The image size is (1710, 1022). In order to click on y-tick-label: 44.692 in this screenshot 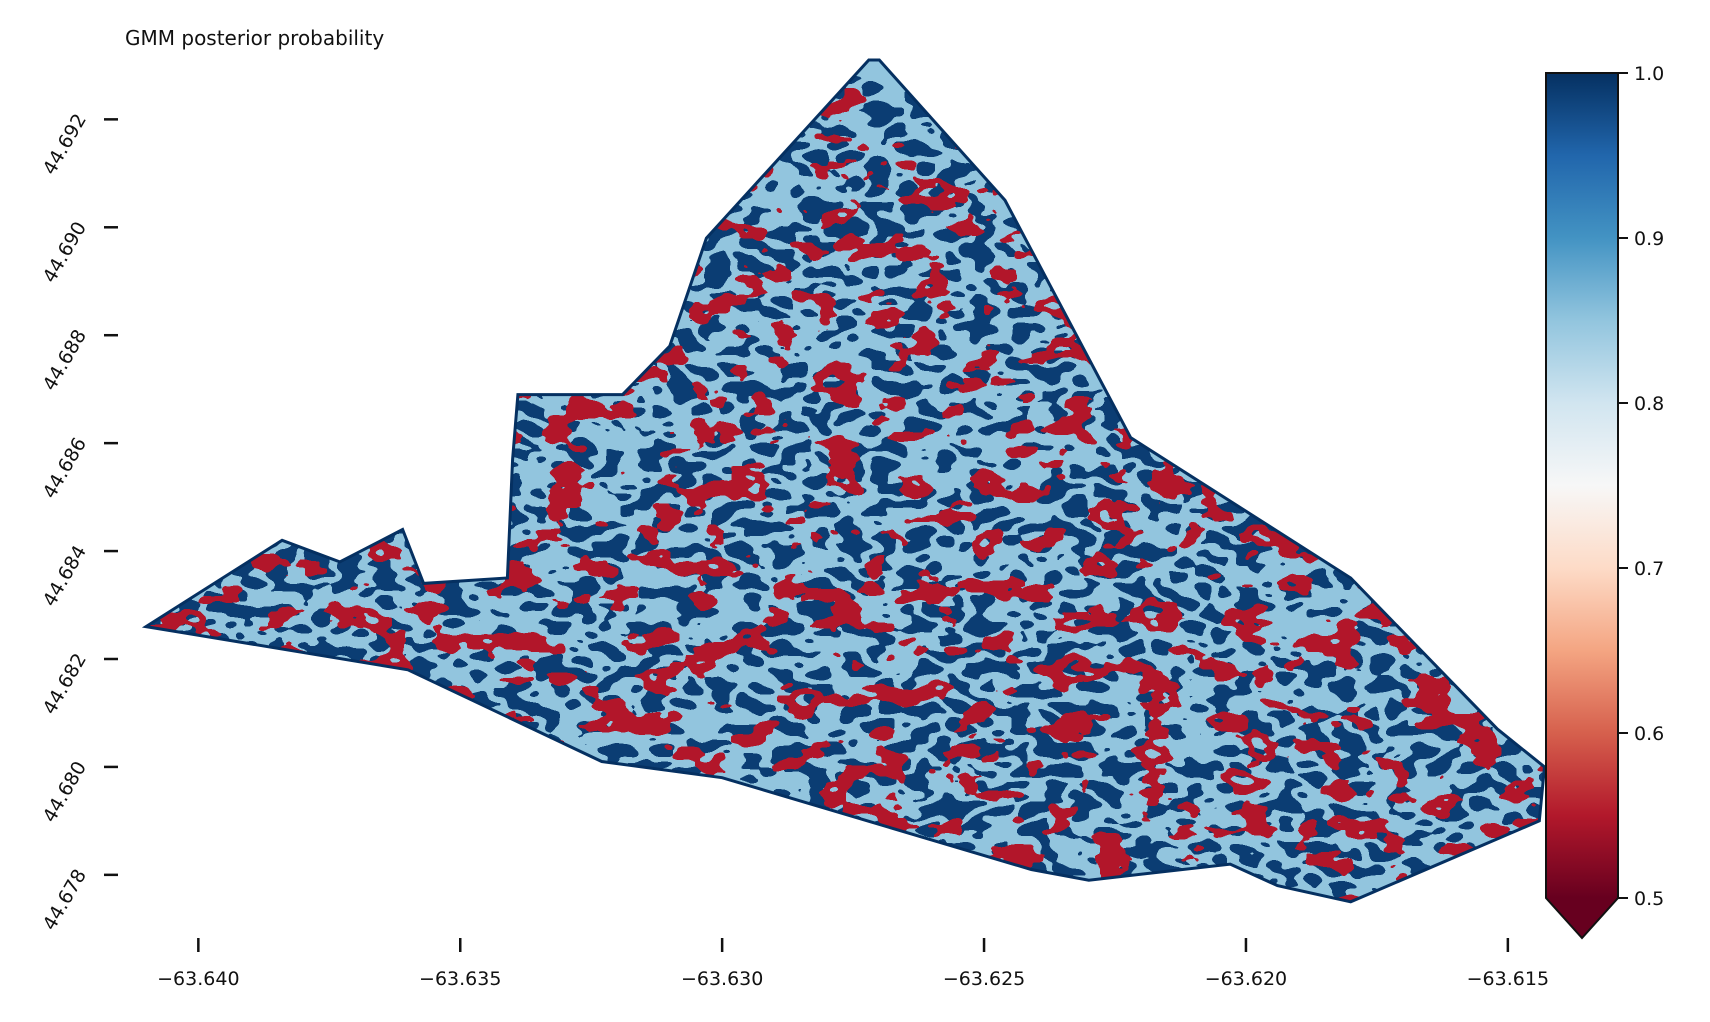, I will do `click(65, 144)`.